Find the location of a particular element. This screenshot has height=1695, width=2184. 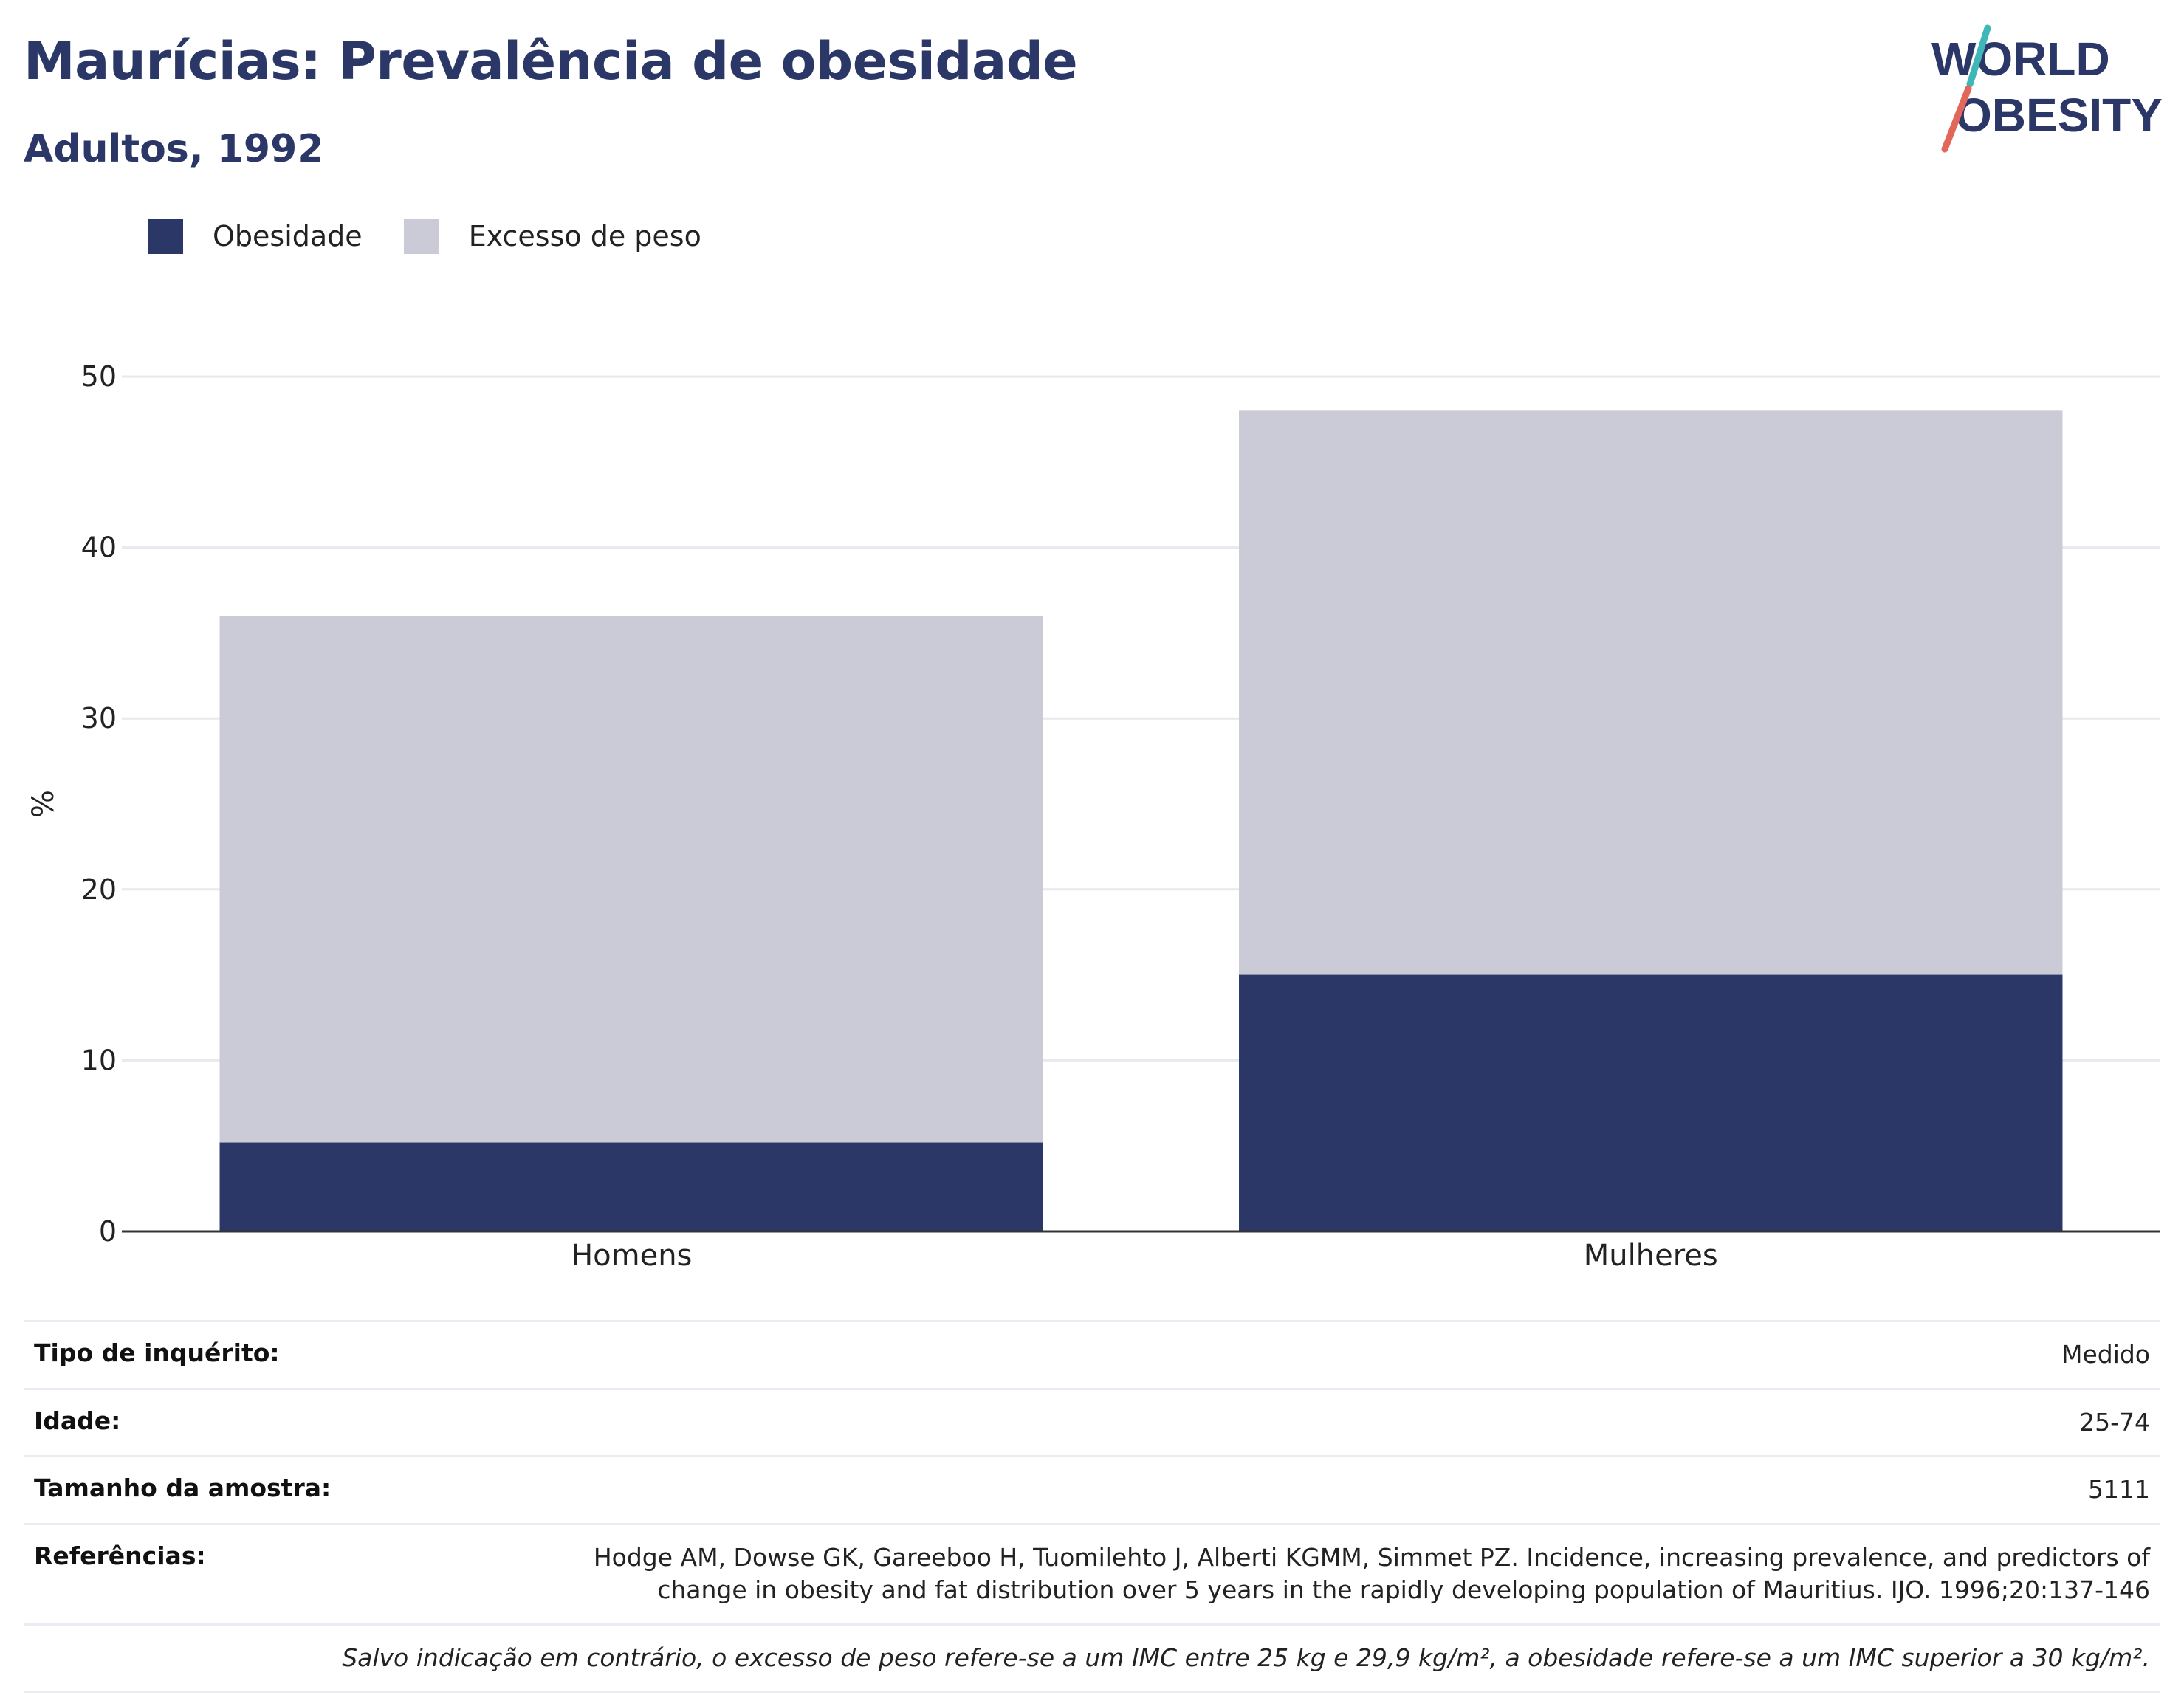

chart-legend: Obesidade Excesso de peso is located at coordinates (445, 237).